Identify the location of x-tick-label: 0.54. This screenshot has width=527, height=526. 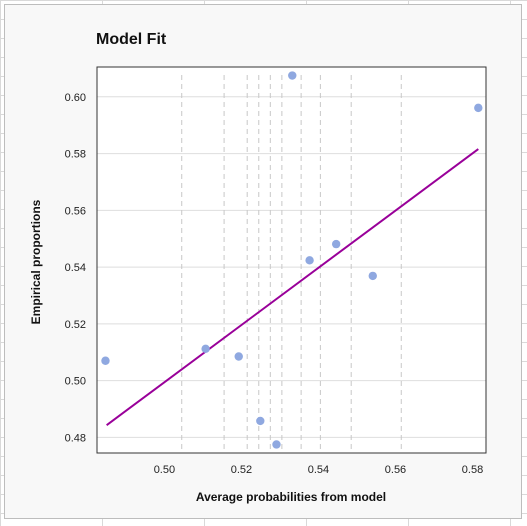
(318, 470).